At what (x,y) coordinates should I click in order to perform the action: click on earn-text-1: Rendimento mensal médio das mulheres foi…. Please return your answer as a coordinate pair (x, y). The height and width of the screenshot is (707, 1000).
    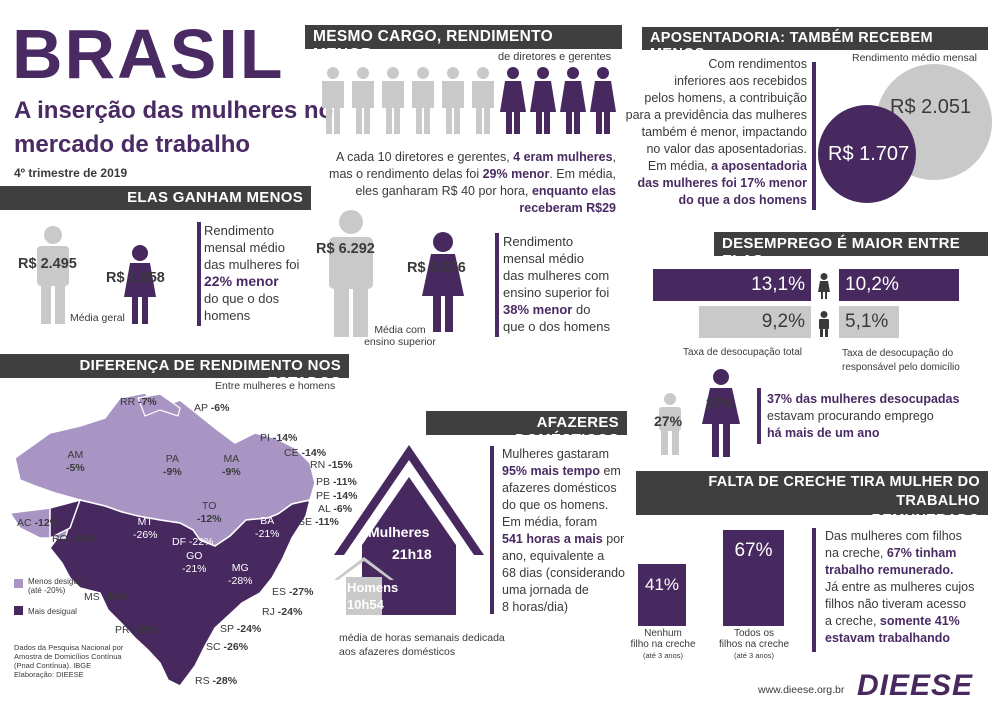
    Looking at the image, I should click on (252, 273).